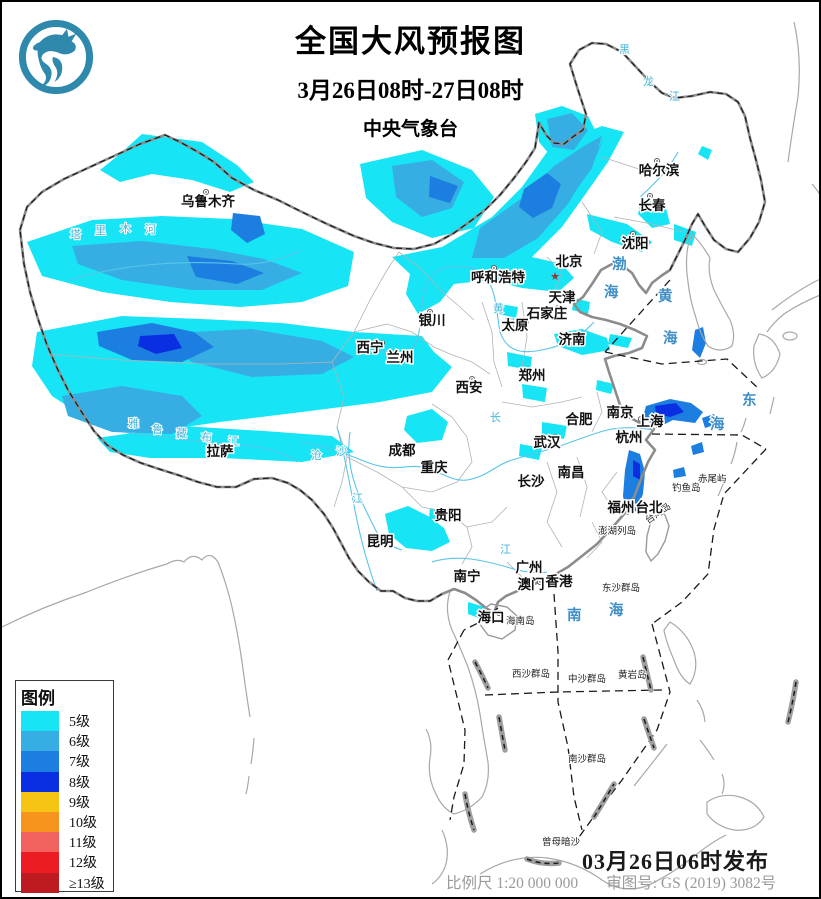 Image resolution: width=821 pixels, height=899 pixels. What do you see at coordinates (665, 296) in the screenshot?
I see `sea-label: 黄` at bounding box center [665, 296].